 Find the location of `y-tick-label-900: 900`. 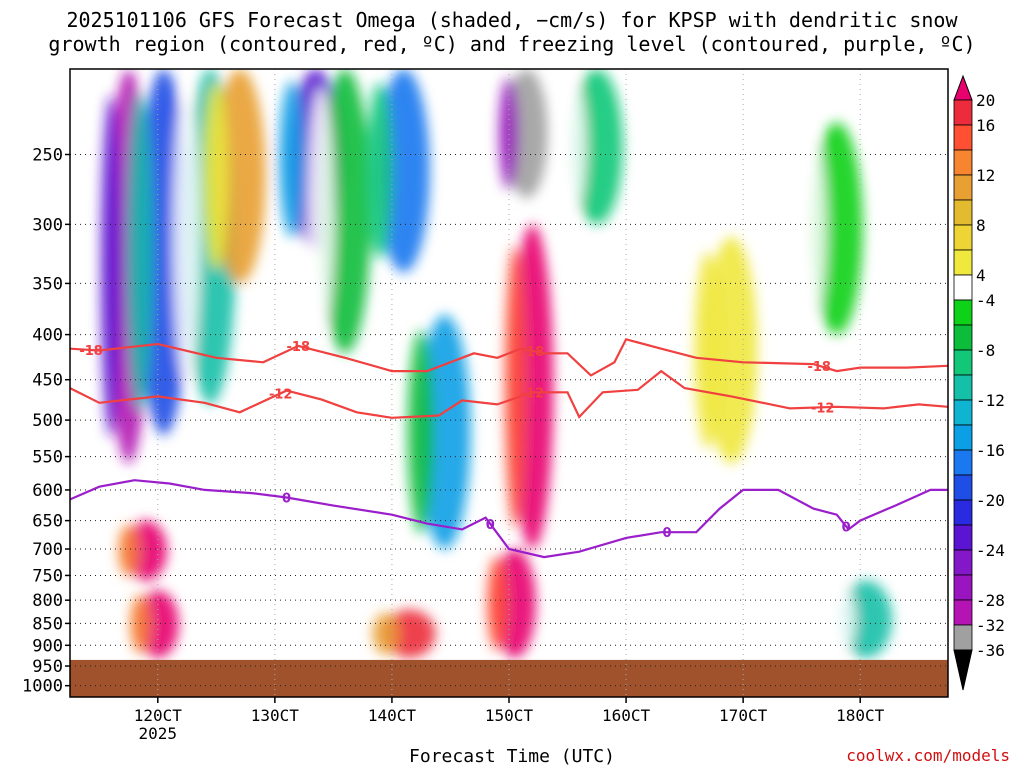

y-tick-label-900: 900 is located at coordinates (47, 646).